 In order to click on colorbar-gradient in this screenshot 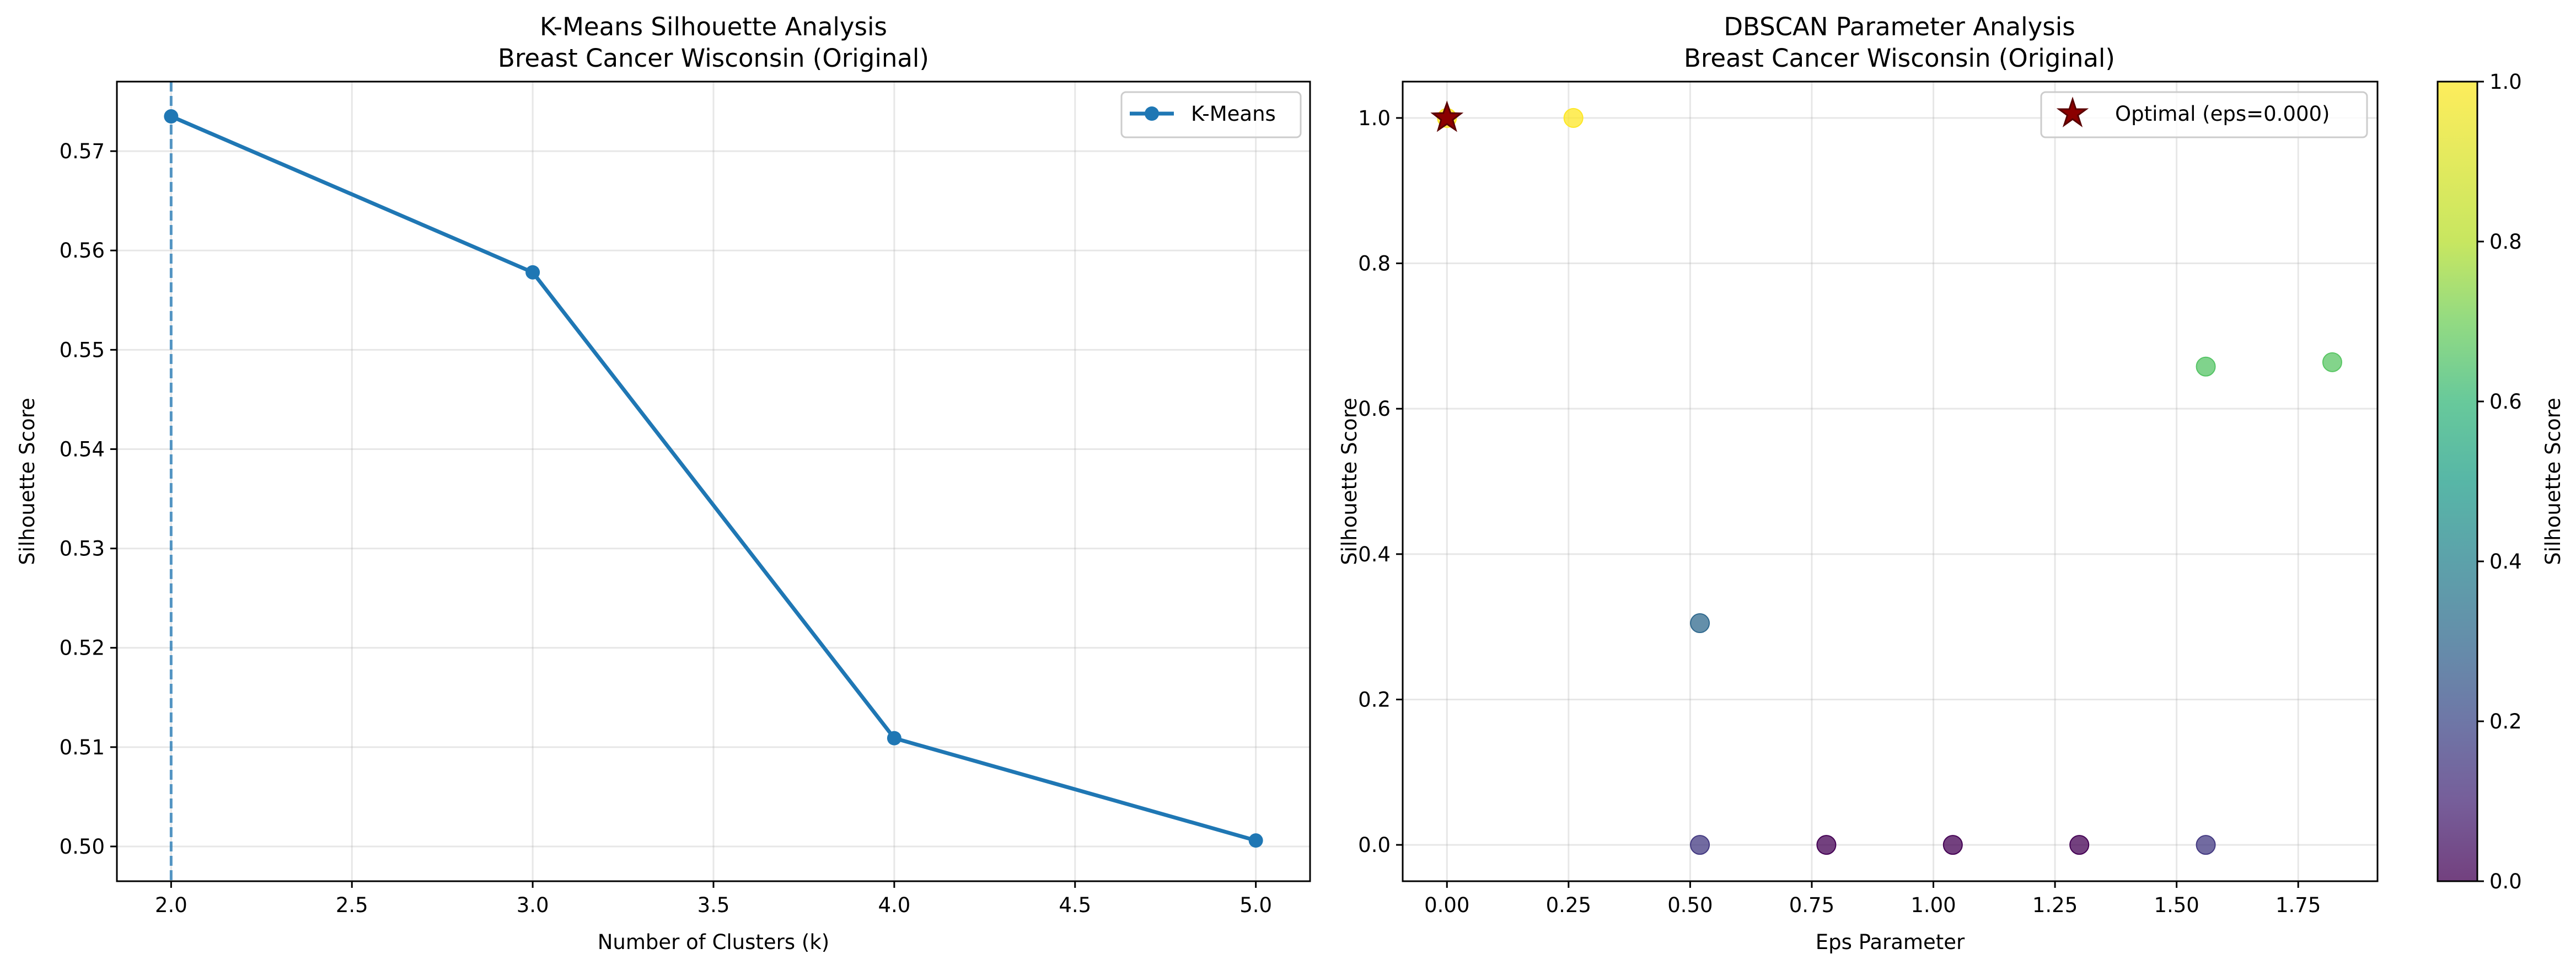, I will do `click(2458, 481)`.